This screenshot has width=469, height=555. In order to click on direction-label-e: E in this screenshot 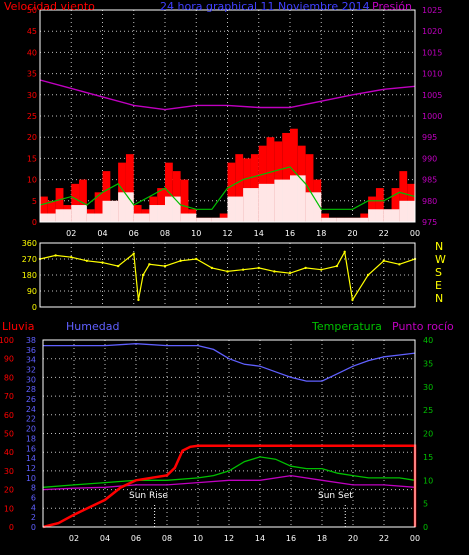, I will do `click(438, 285)`.